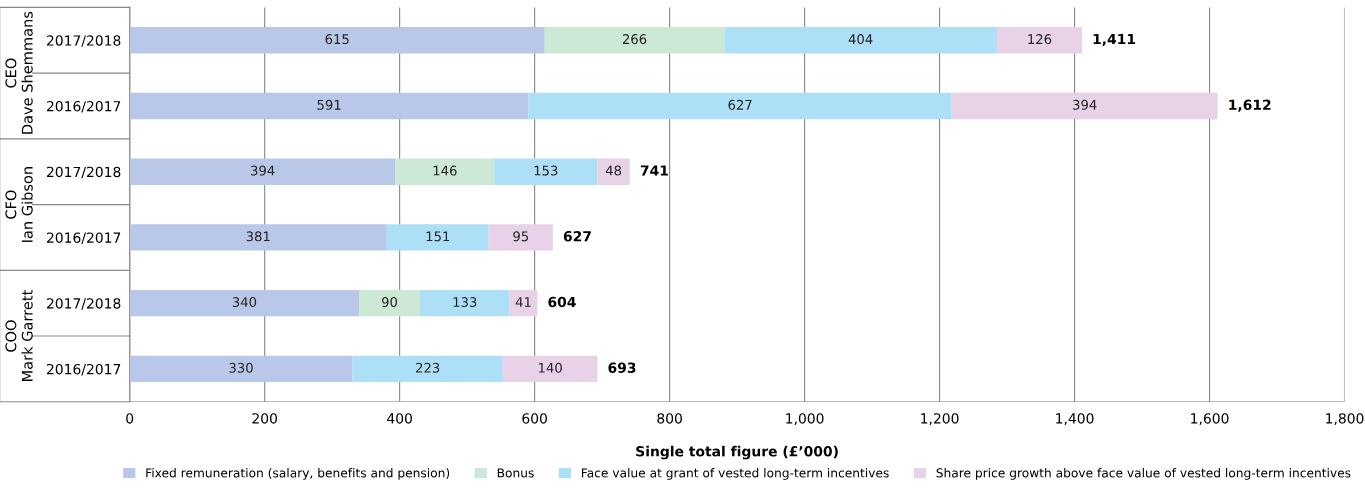  Describe the element at coordinates (737, 452) in the screenshot. I see `x-axis-title: Single total figure (£’000)` at that location.